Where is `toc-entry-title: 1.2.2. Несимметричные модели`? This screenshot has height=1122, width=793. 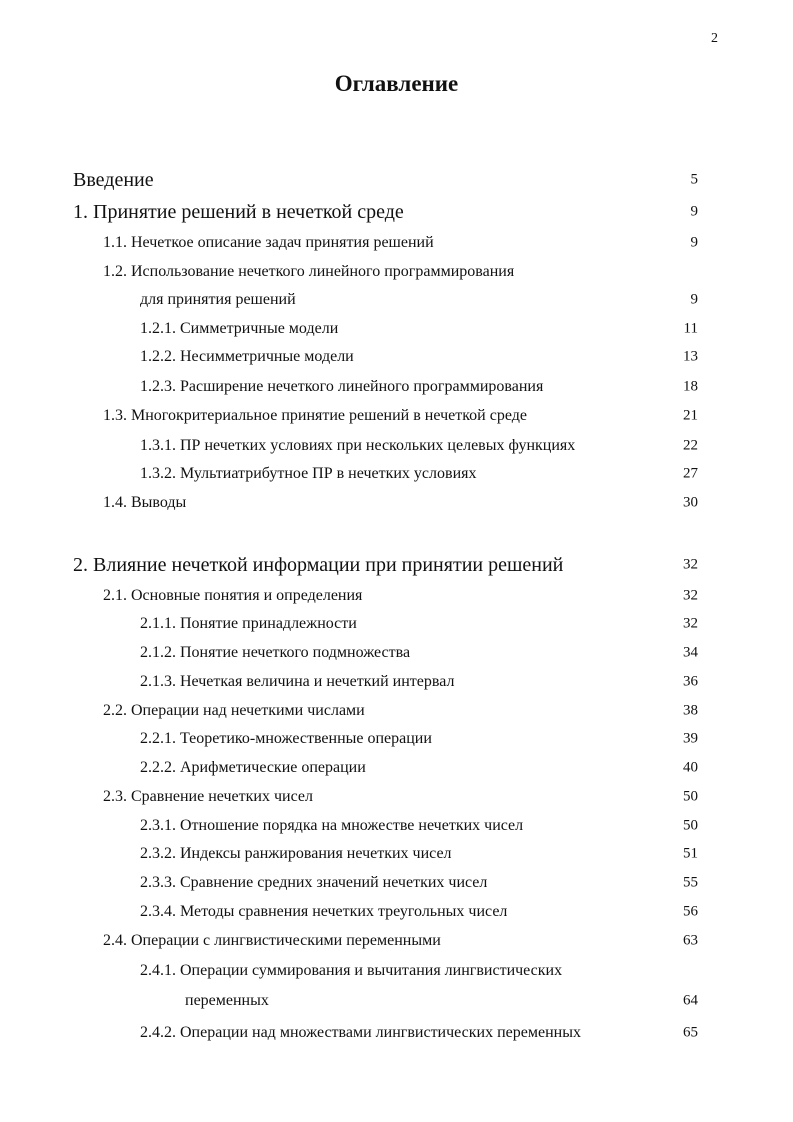 toc-entry-title: 1.2.2. Несимметричные модели is located at coordinates (247, 356).